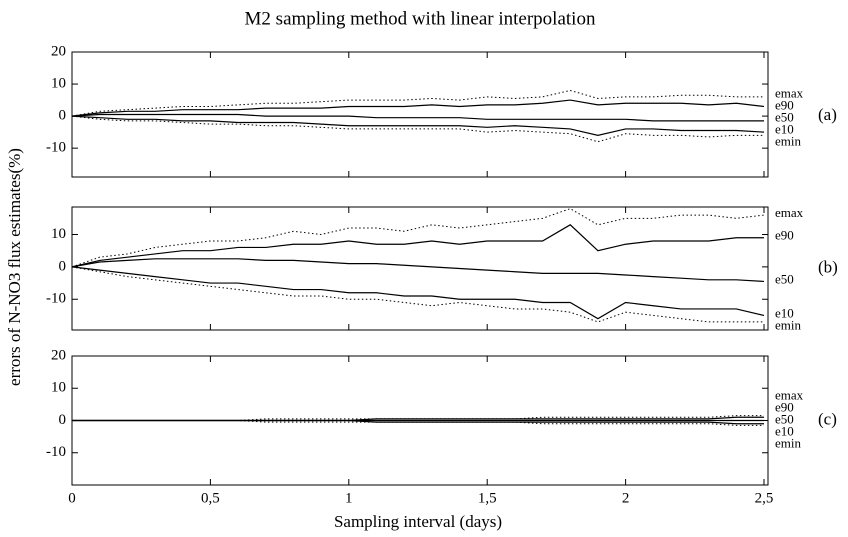 The height and width of the screenshot is (537, 848). What do you see at coordinates (827, 114) in the screenshot?
I see `panel-label: (a)` at bounding box center [827, 114].